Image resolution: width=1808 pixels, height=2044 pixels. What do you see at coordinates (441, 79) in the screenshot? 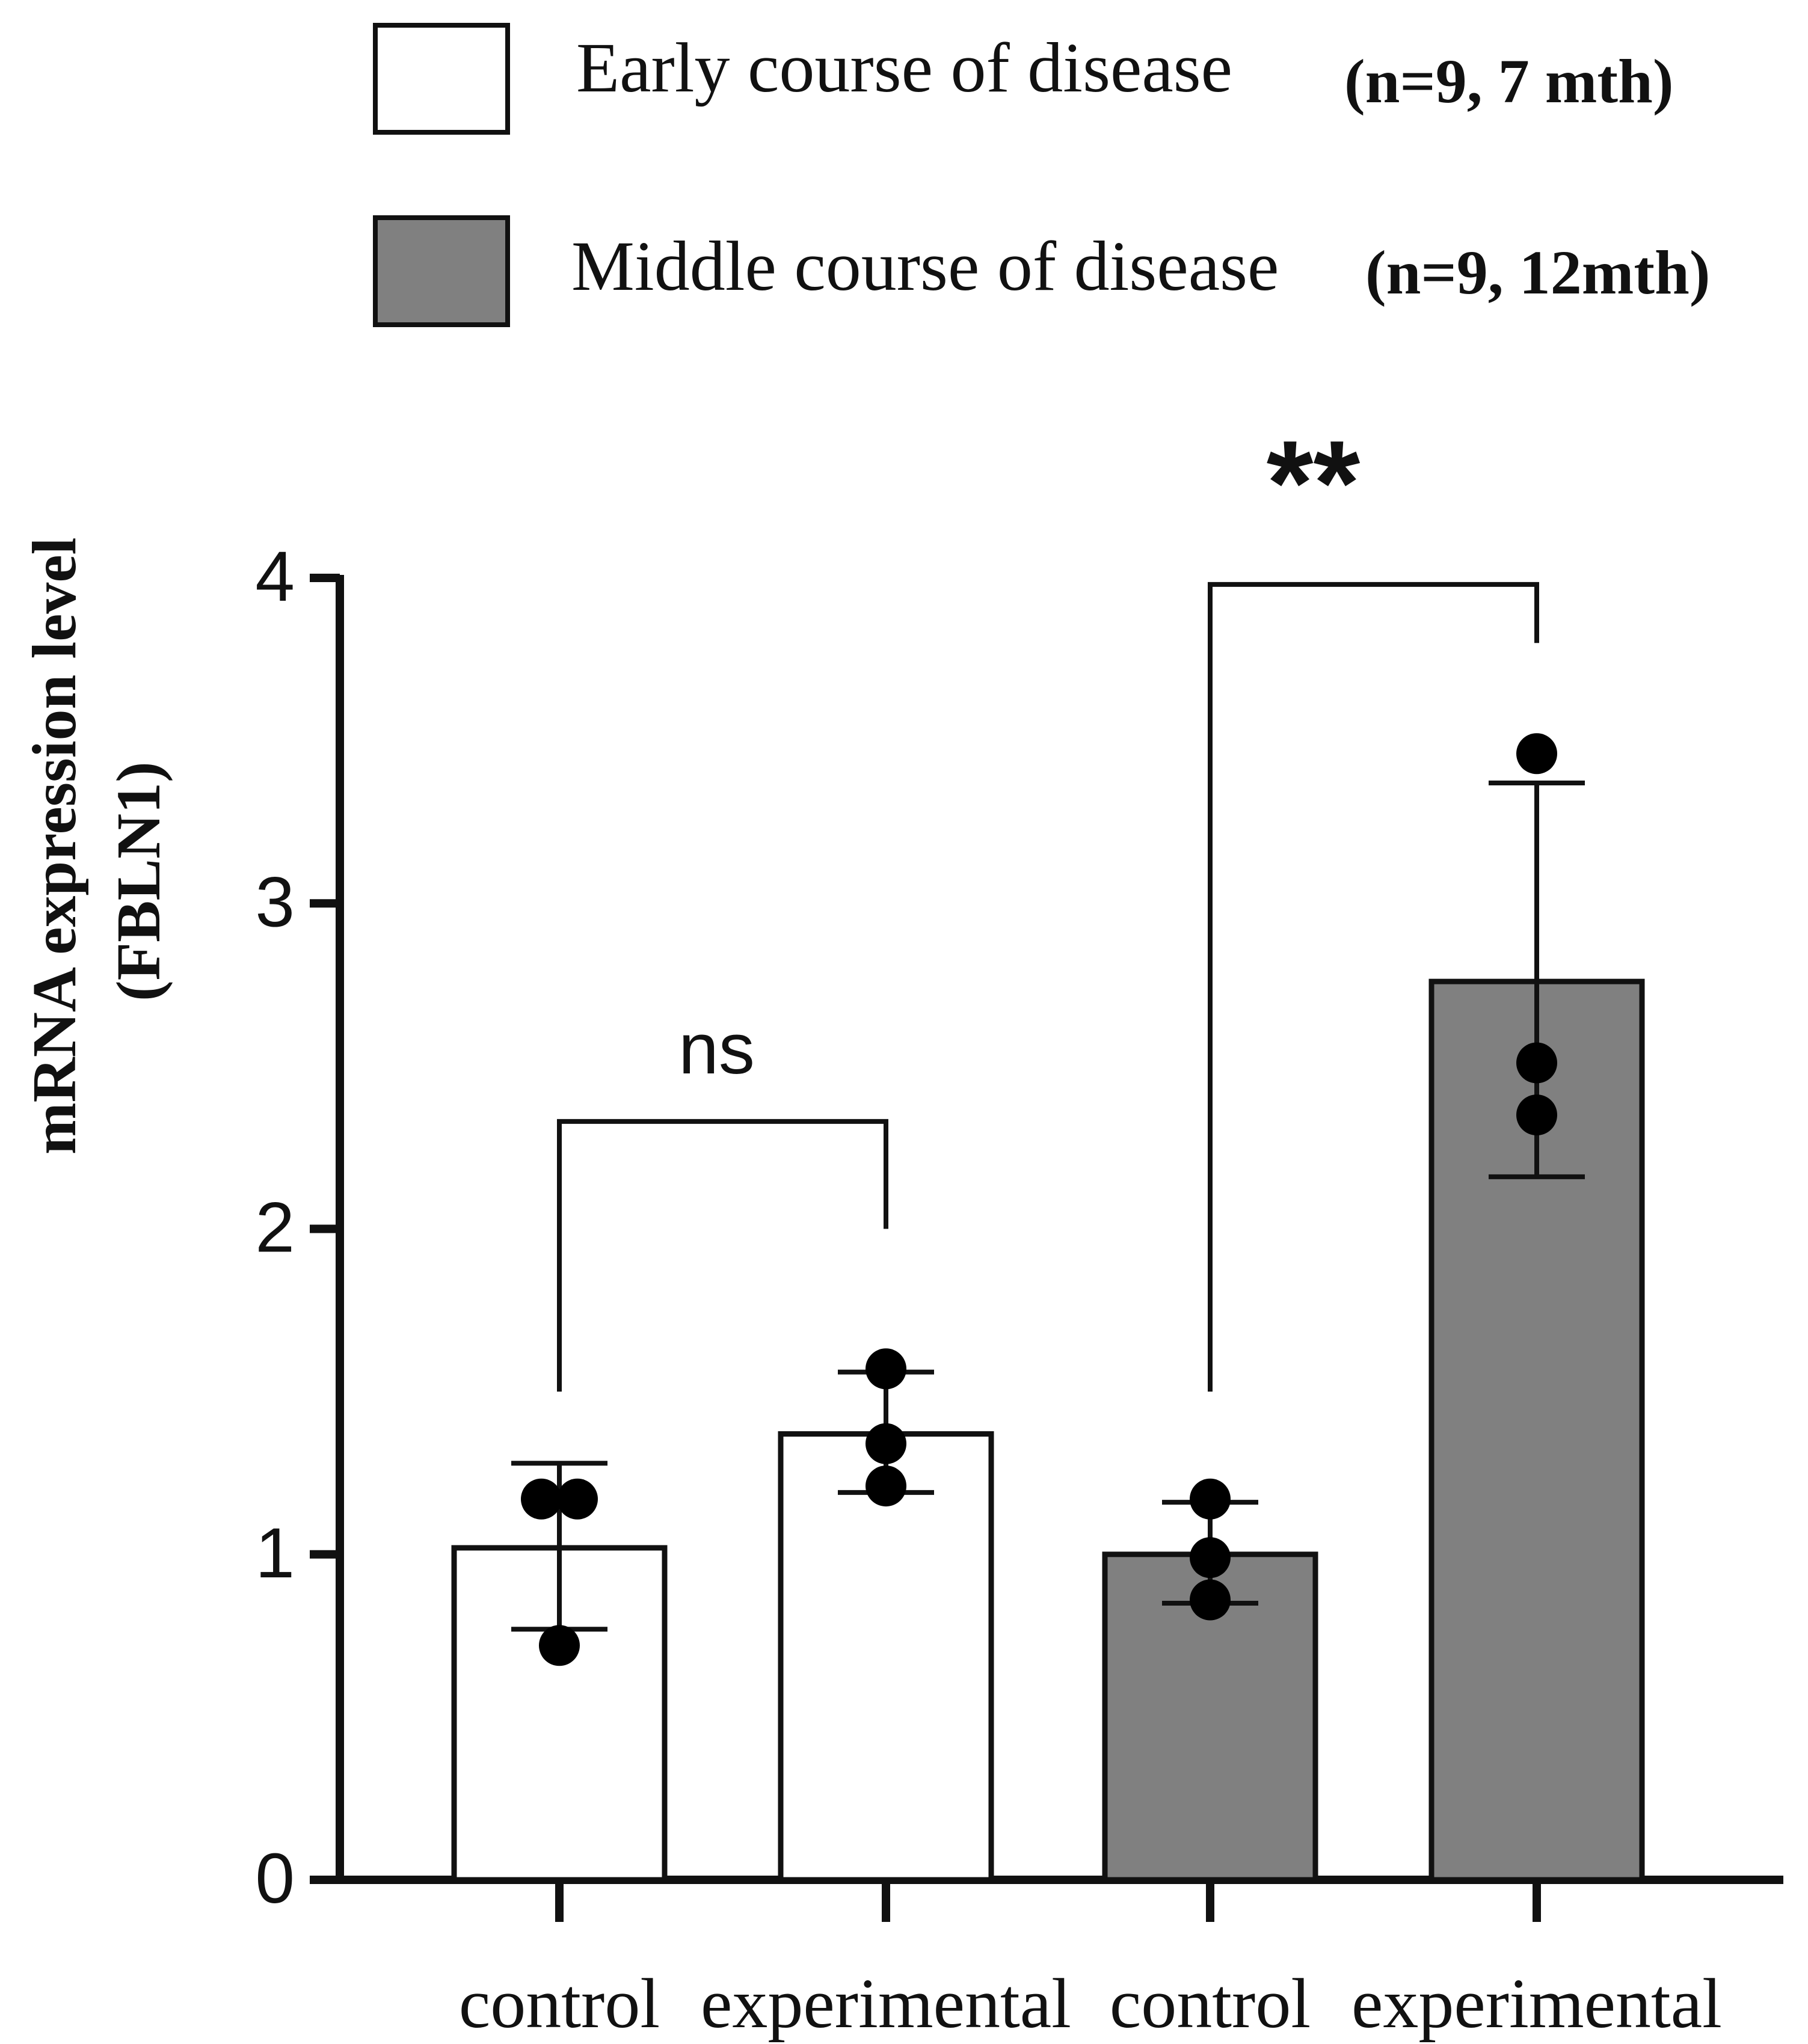
I see `legend-swatch-early` at bounding box center [441, 79].